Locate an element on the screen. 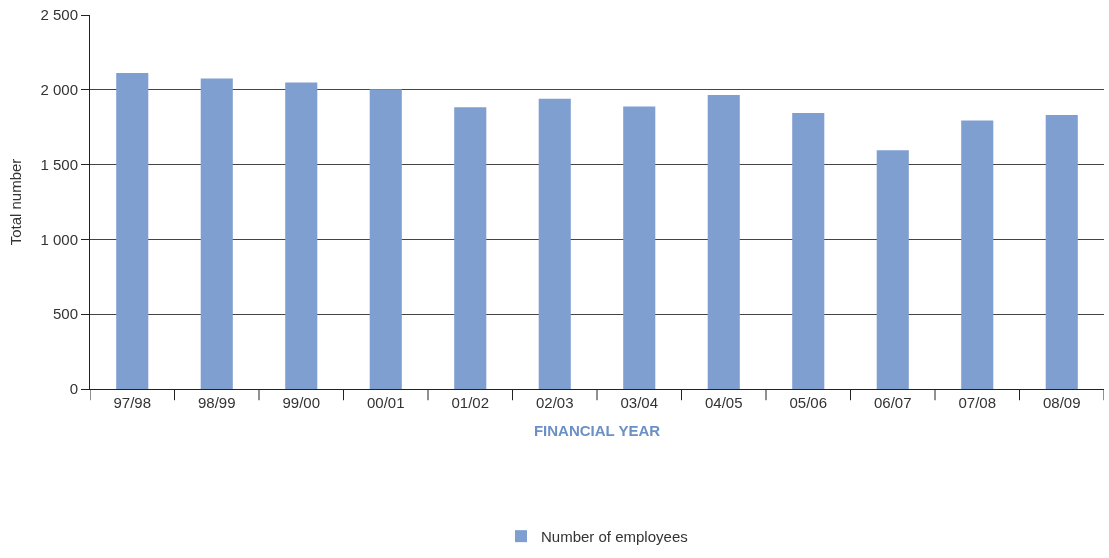 This screenshot has width=1109, height=558. x-tick-label: 05/06 is located at coordinates (808, 402).